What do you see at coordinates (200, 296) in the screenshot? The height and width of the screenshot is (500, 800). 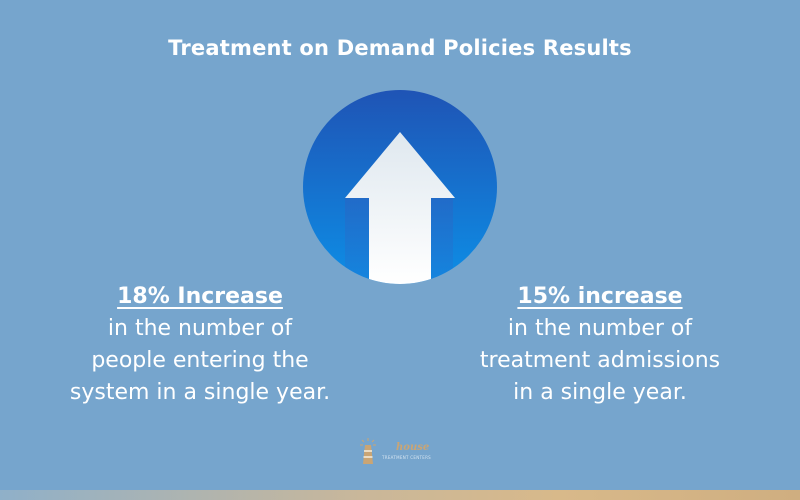 I see `stat-headline: 18% Increase` at bounding box center [200, 296].